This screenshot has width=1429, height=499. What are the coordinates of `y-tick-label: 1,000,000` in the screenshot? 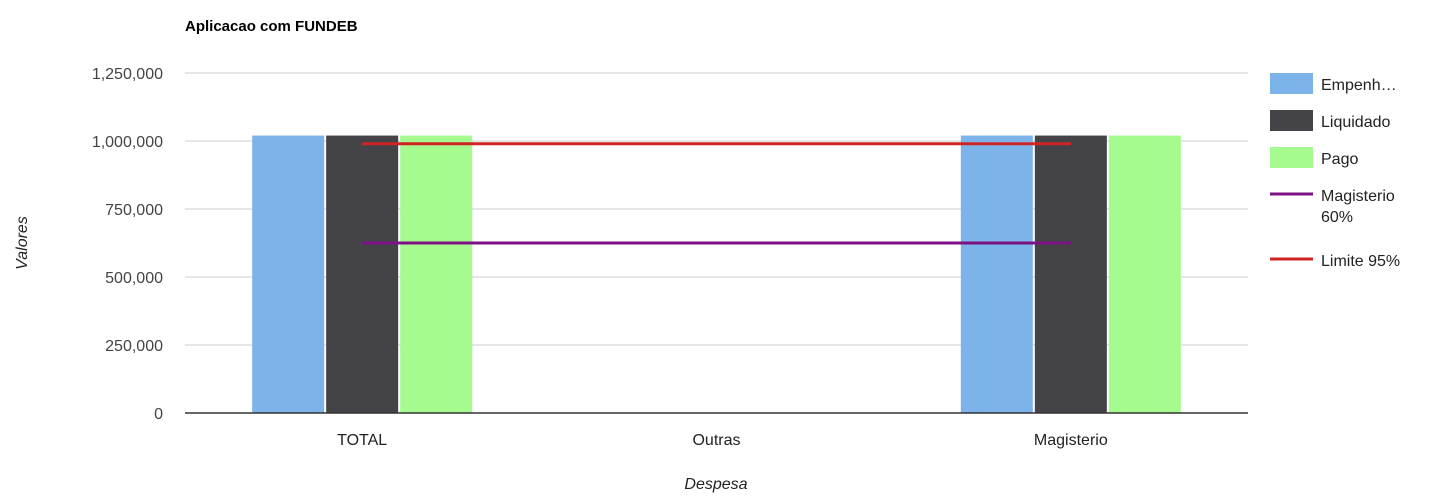 It's located at (127, 142).